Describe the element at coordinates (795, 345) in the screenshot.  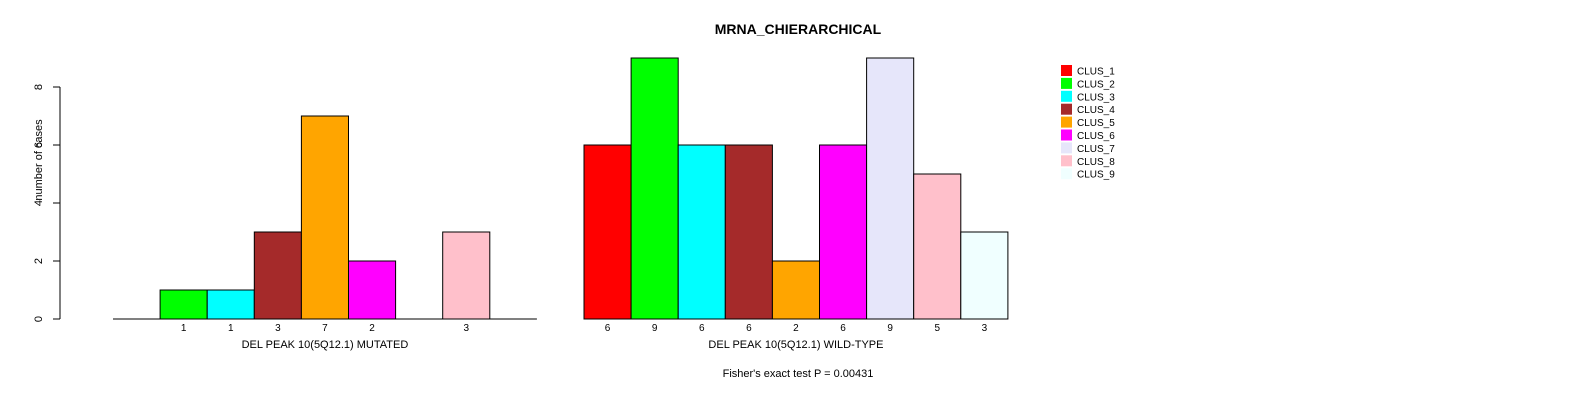
I see `group-label: DEL PEAK 10(5Q12.1) WILD-TYPE` at that location.